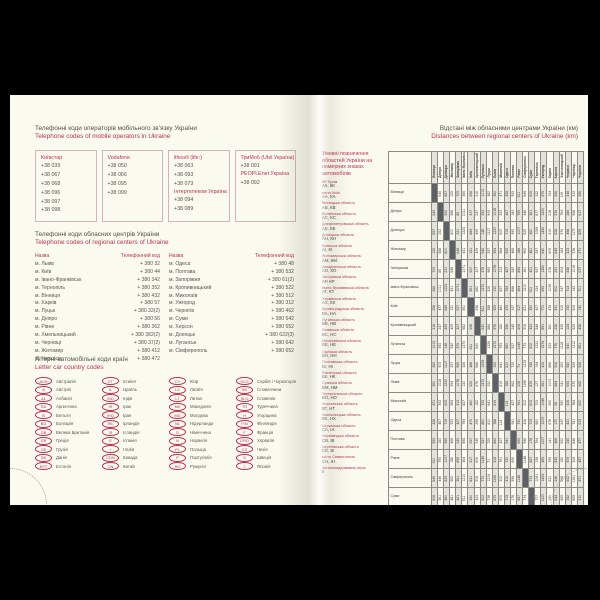 The width and height of the screenshot is (600, 600). What do you see at coordinates (43, 432) in the screenshot?
I see `car-code-badge: GB` at bounding box center [43, 432].